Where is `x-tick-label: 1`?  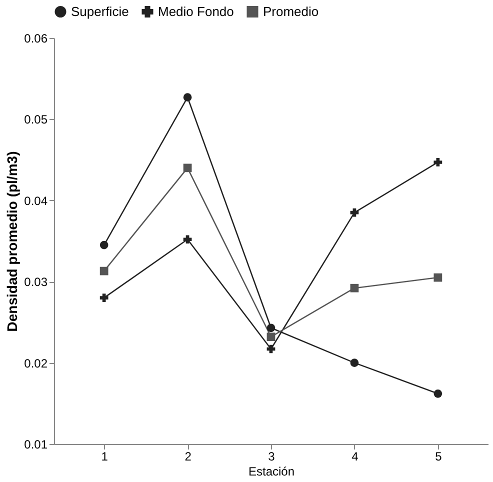 x-tick-label: 1 is located at coordinates (104, 457).